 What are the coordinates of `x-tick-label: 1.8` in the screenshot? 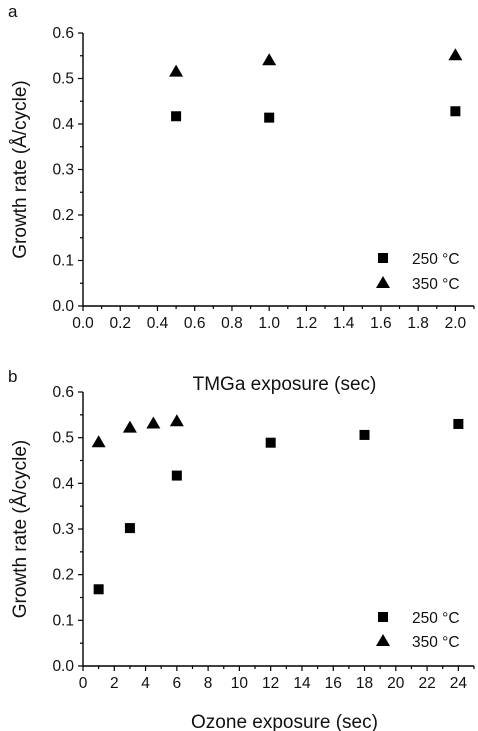 It's located at (418, 323).